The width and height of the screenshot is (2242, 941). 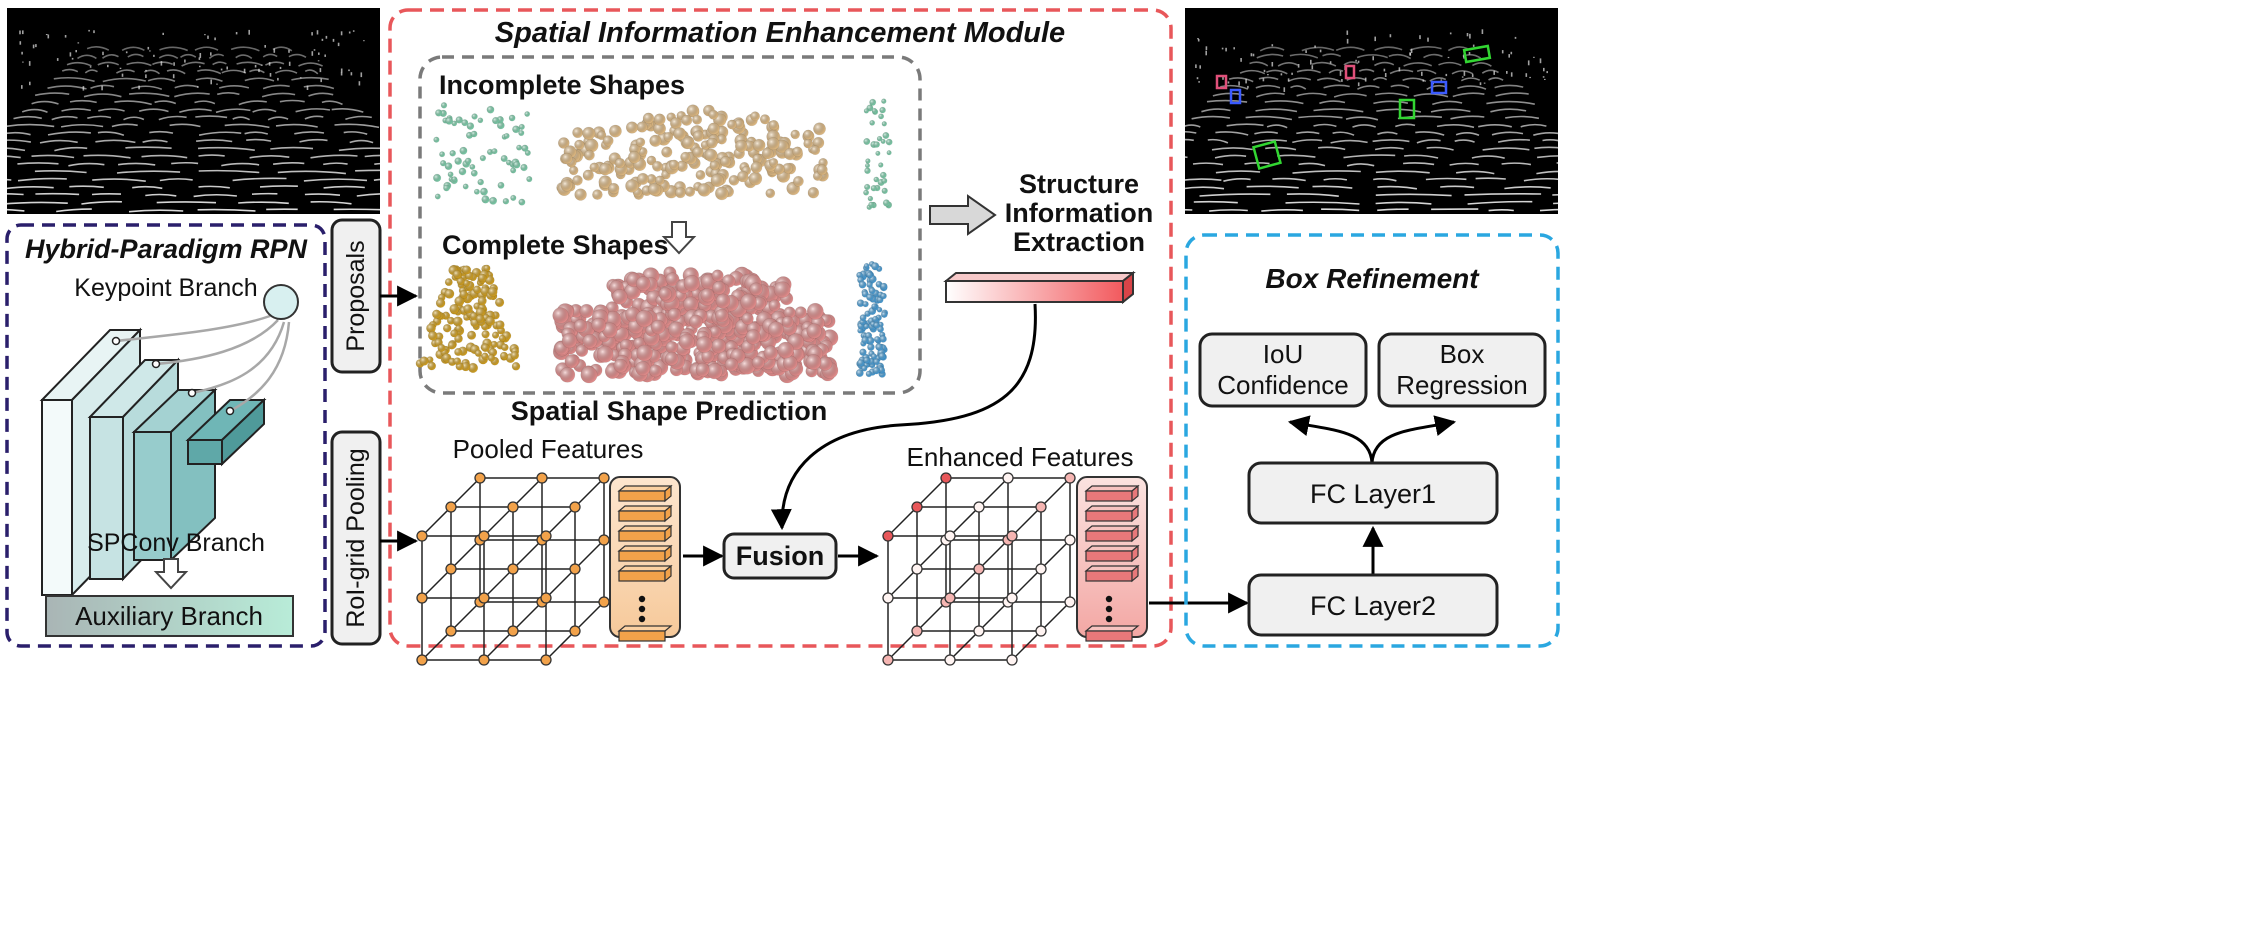 I want to click on keypoint-node-icon, so click(x=281, y=302).